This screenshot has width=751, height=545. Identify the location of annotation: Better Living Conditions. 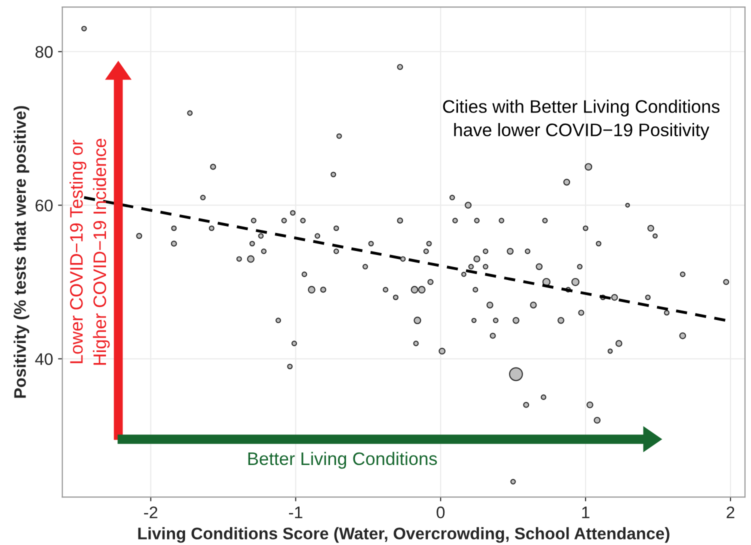
(342, 460).